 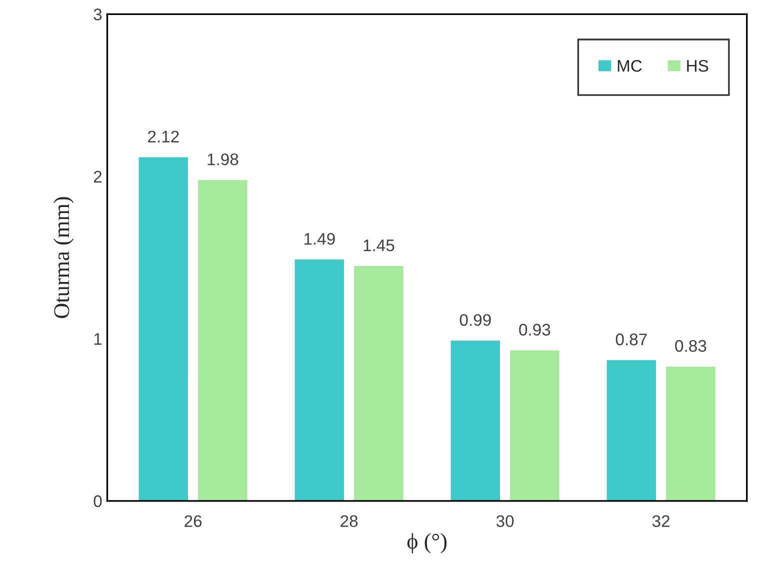 I want to click on data-label: 1.98, so click(x=223, y=159).